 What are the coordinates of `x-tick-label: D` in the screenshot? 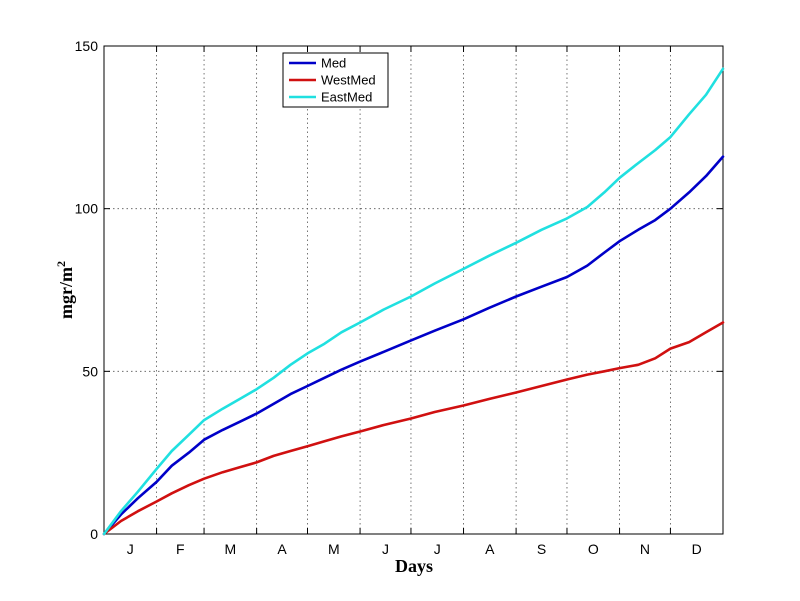 It's located at (697, 549).